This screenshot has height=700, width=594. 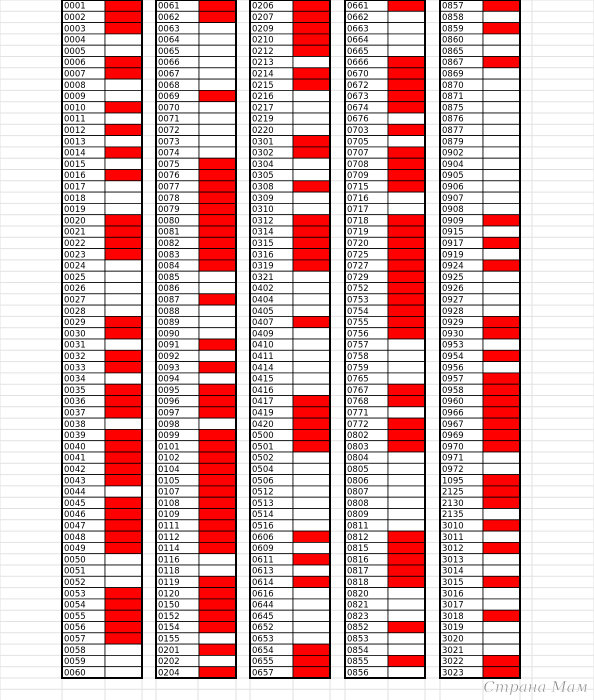 I want to click on code: 0404, so click(x=263, y=300).